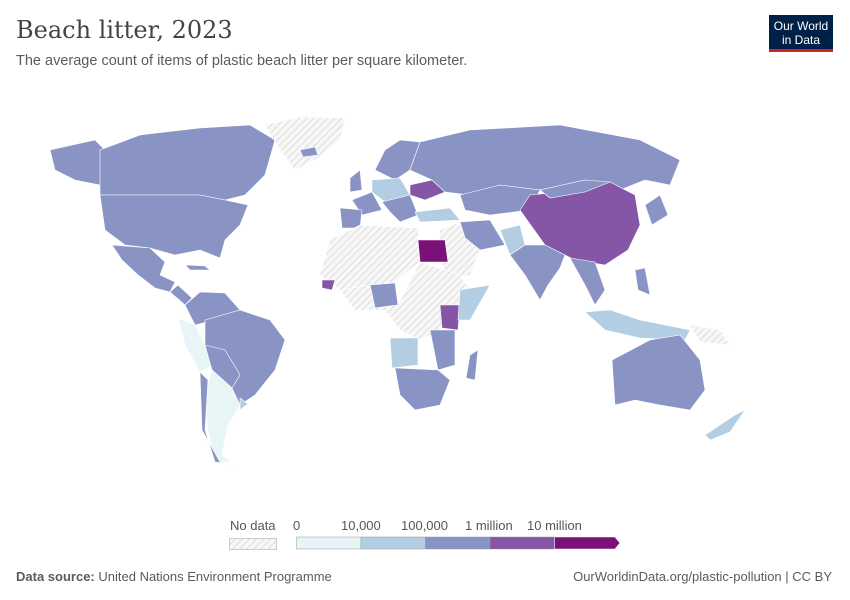  What do you see at coordinates (642, 281) in the screenshot?
I see `region-philippines` at bounding box center [642, 281].